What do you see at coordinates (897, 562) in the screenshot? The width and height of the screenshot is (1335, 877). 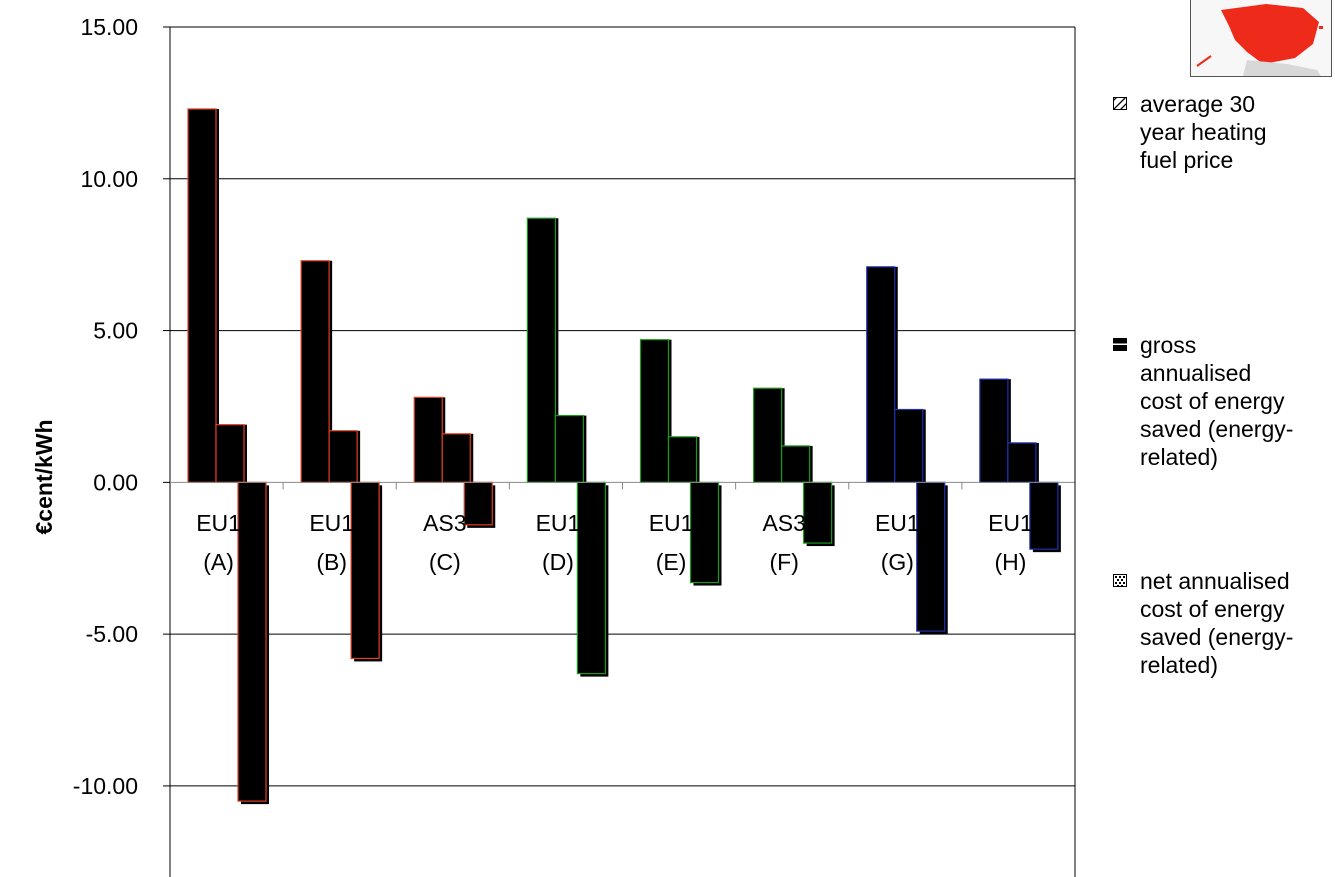 I see `x-tick-label-sub: (G)` at bounding box center [897, 562].